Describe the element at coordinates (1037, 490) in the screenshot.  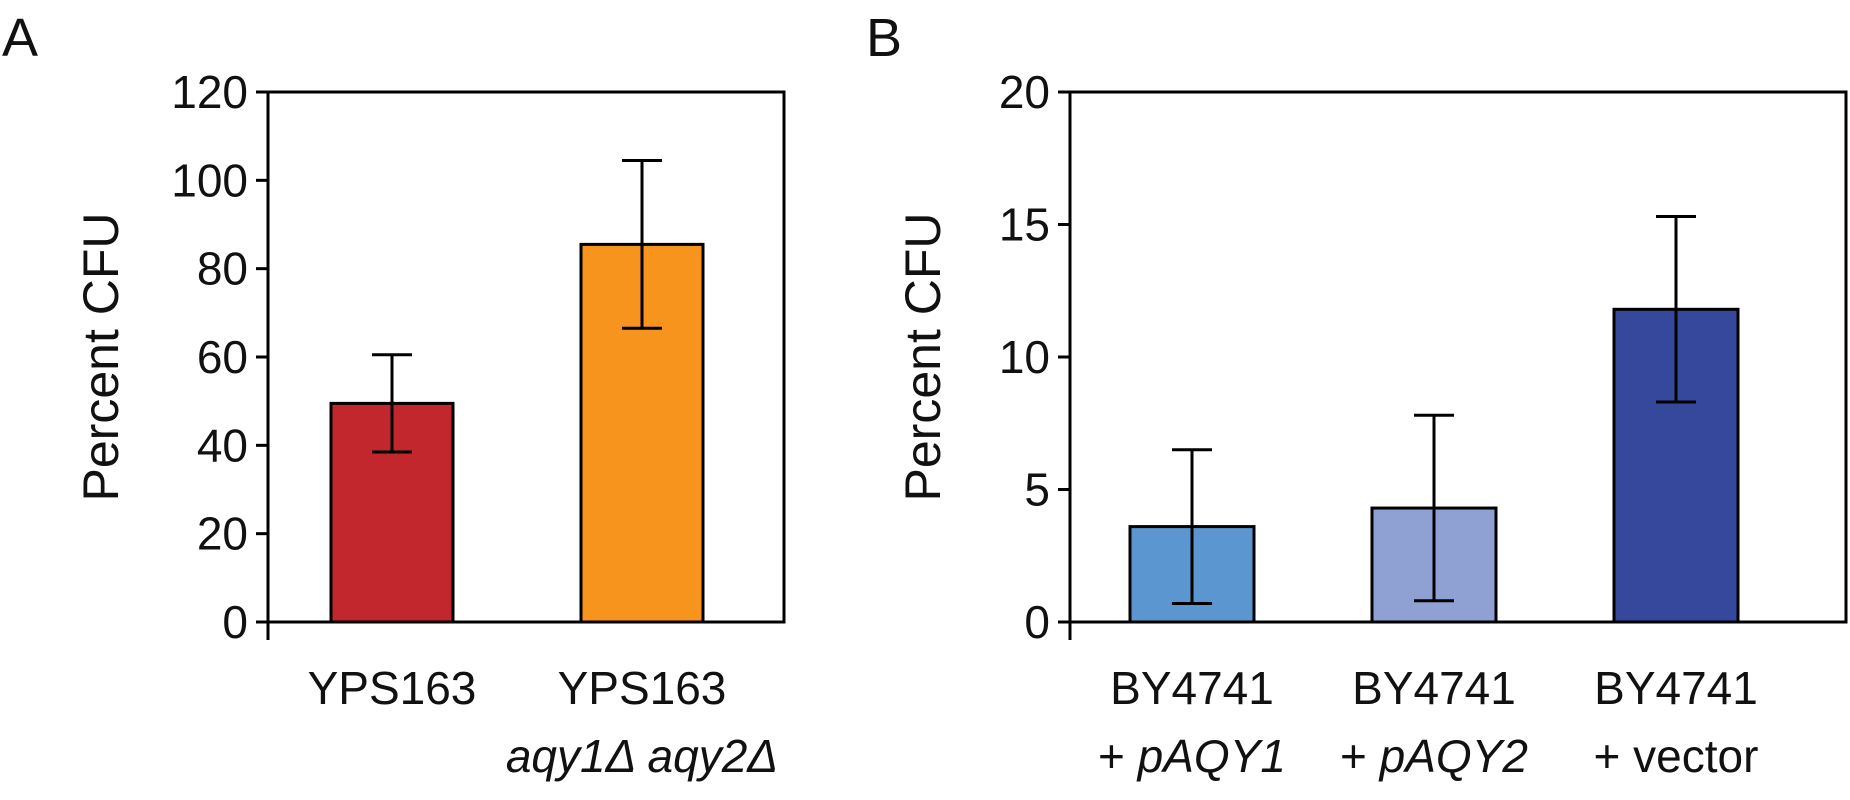
I see `y-tick-label: 5` at that location.